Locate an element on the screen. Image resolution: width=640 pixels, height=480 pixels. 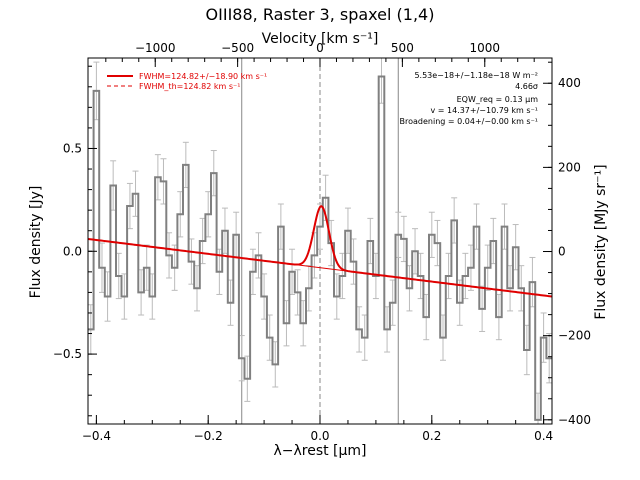
annotation-velocity: v = 14.37+/−10.79 km s⁻¹ is located at coordinates (484, 110).